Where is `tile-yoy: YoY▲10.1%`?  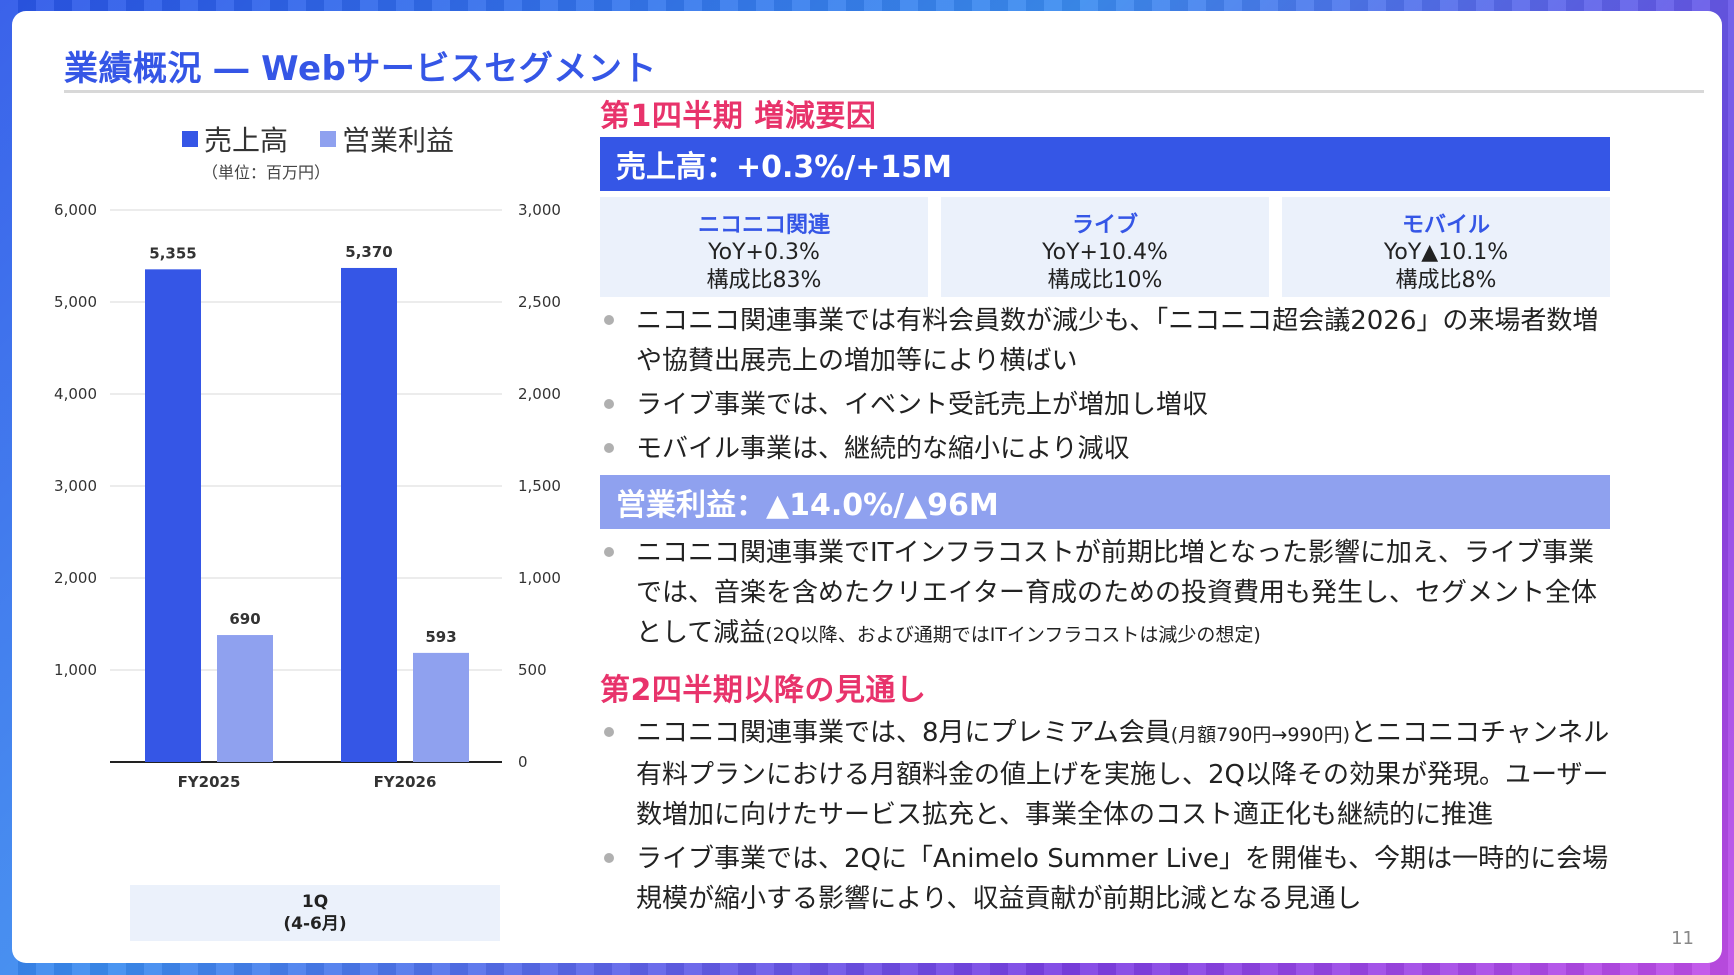
tile-yoy: YoY▲10.1% is located at coordinates (1446, 252).